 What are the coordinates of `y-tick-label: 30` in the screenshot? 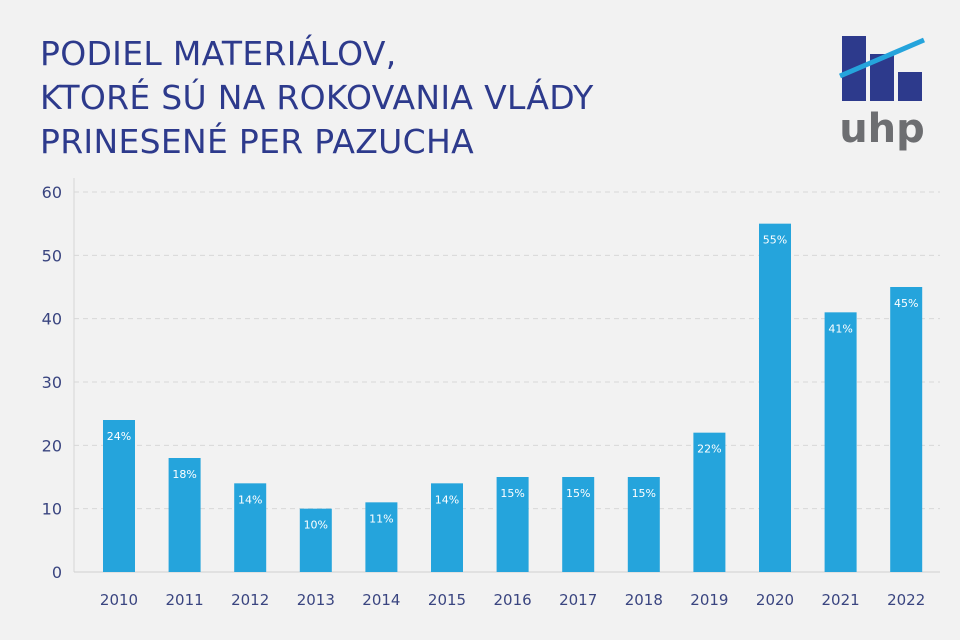 It's located at (52, 382).